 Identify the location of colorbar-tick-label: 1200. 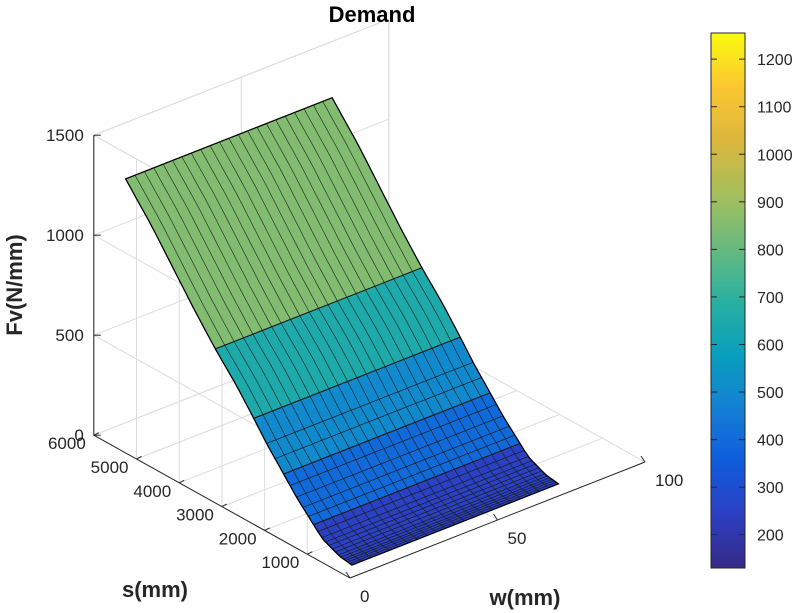
(775, 60).